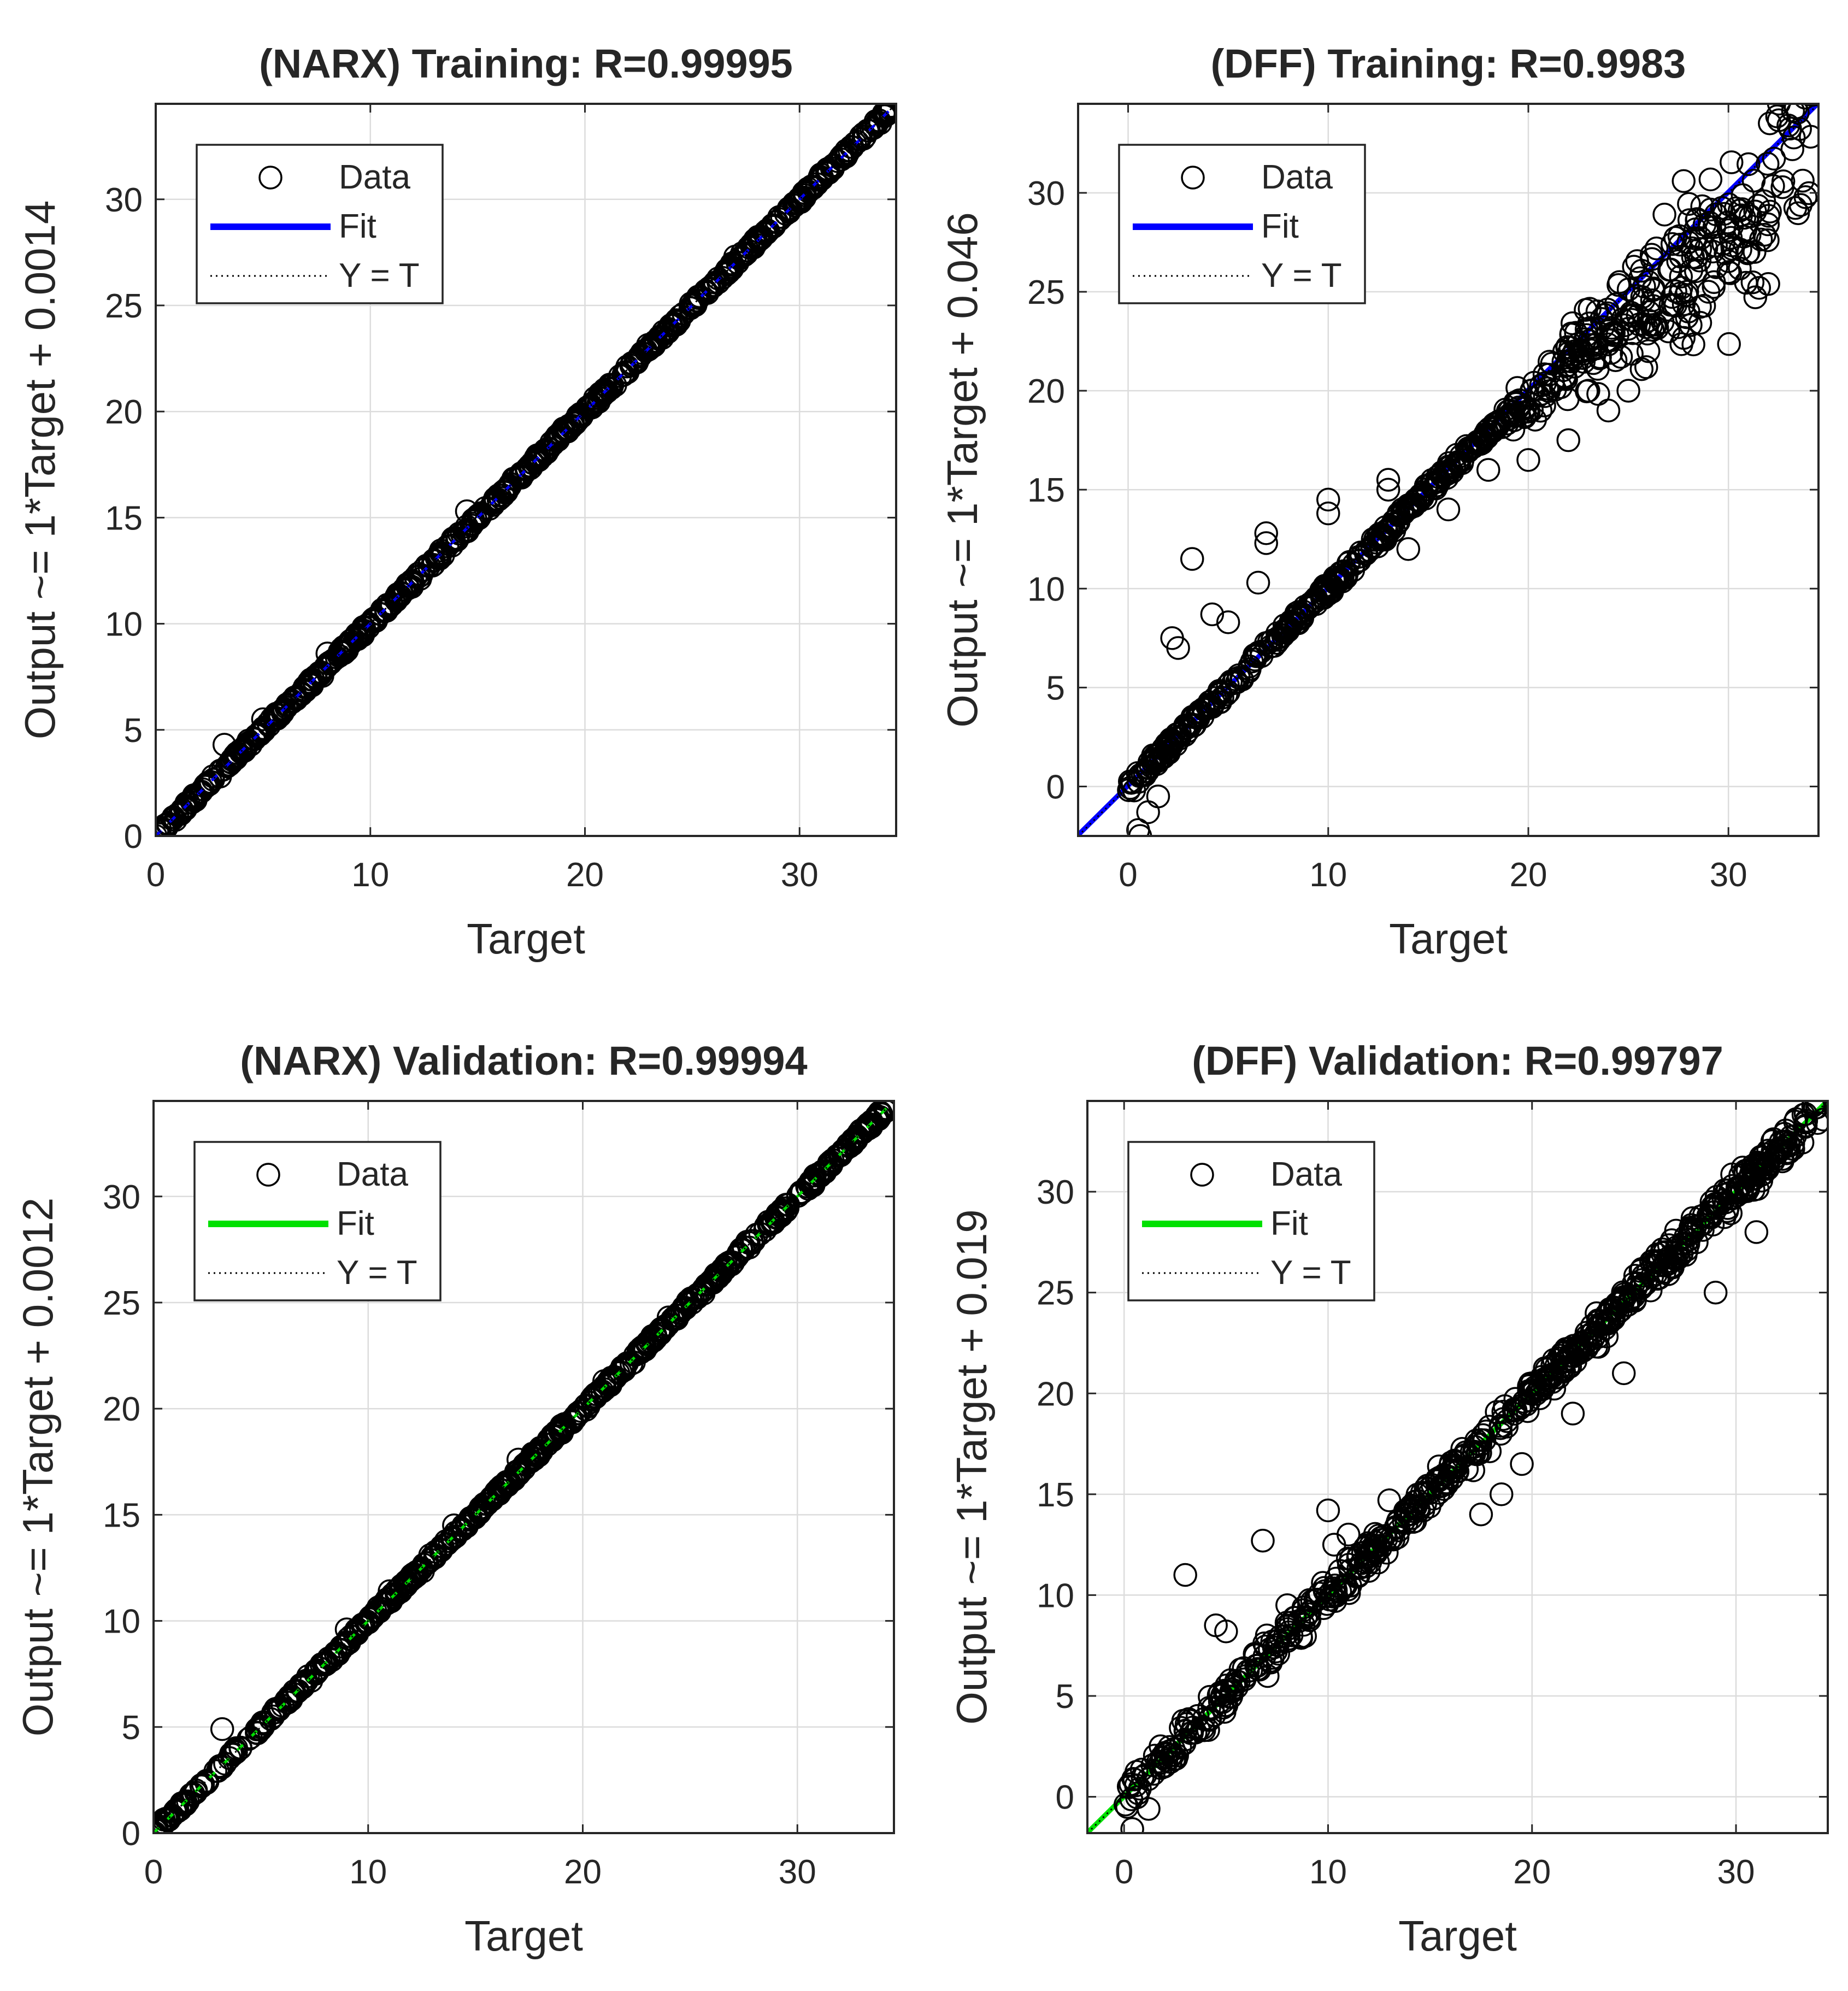  What do you see at coordinates (124, 625) in the screenshot?
I see `y-tick-label: 10` at bounding box center [124, 625].